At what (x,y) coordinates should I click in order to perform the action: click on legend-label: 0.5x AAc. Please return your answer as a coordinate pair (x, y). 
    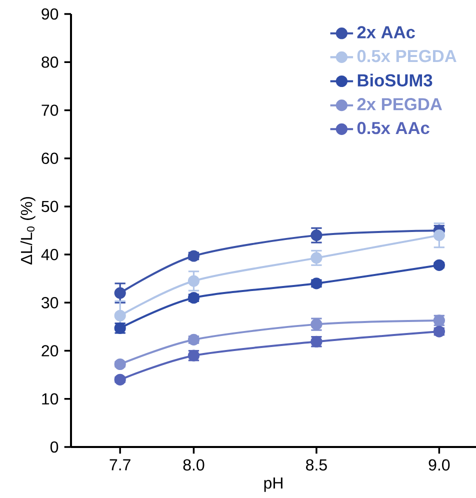
    Looking at the image, I should click on (393, 128).